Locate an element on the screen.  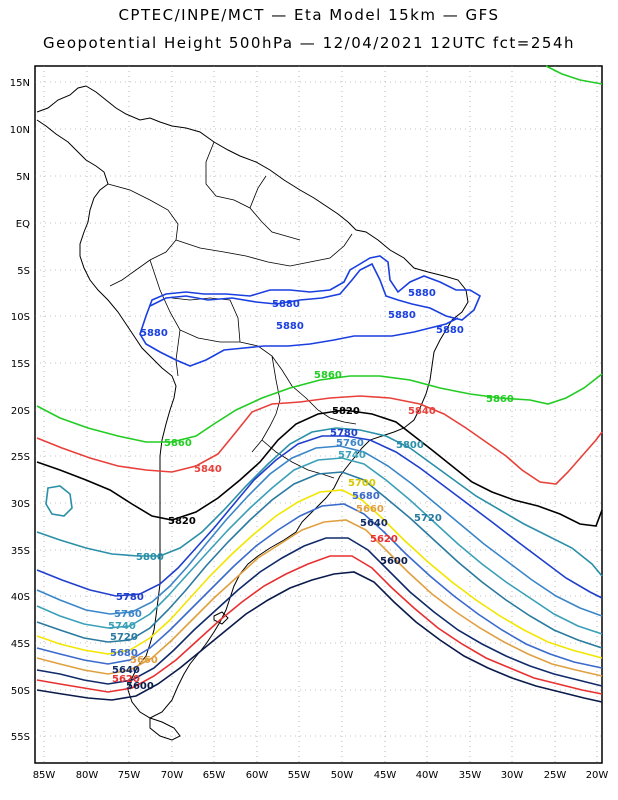
lat-label: 5S is located at coordinates (23, 271).